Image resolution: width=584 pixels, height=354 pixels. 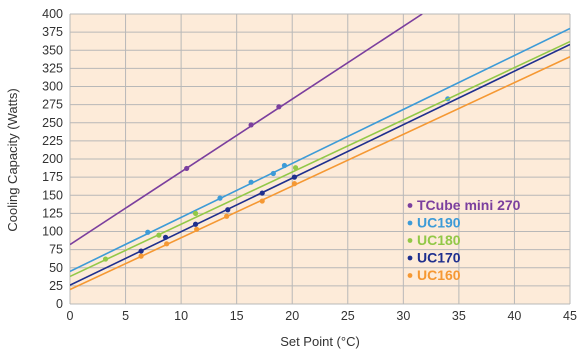 What do you see at coordinates (514, 316) in the screenshot?
I see `x-tick-label: 40` at bounding box center [514, 316].